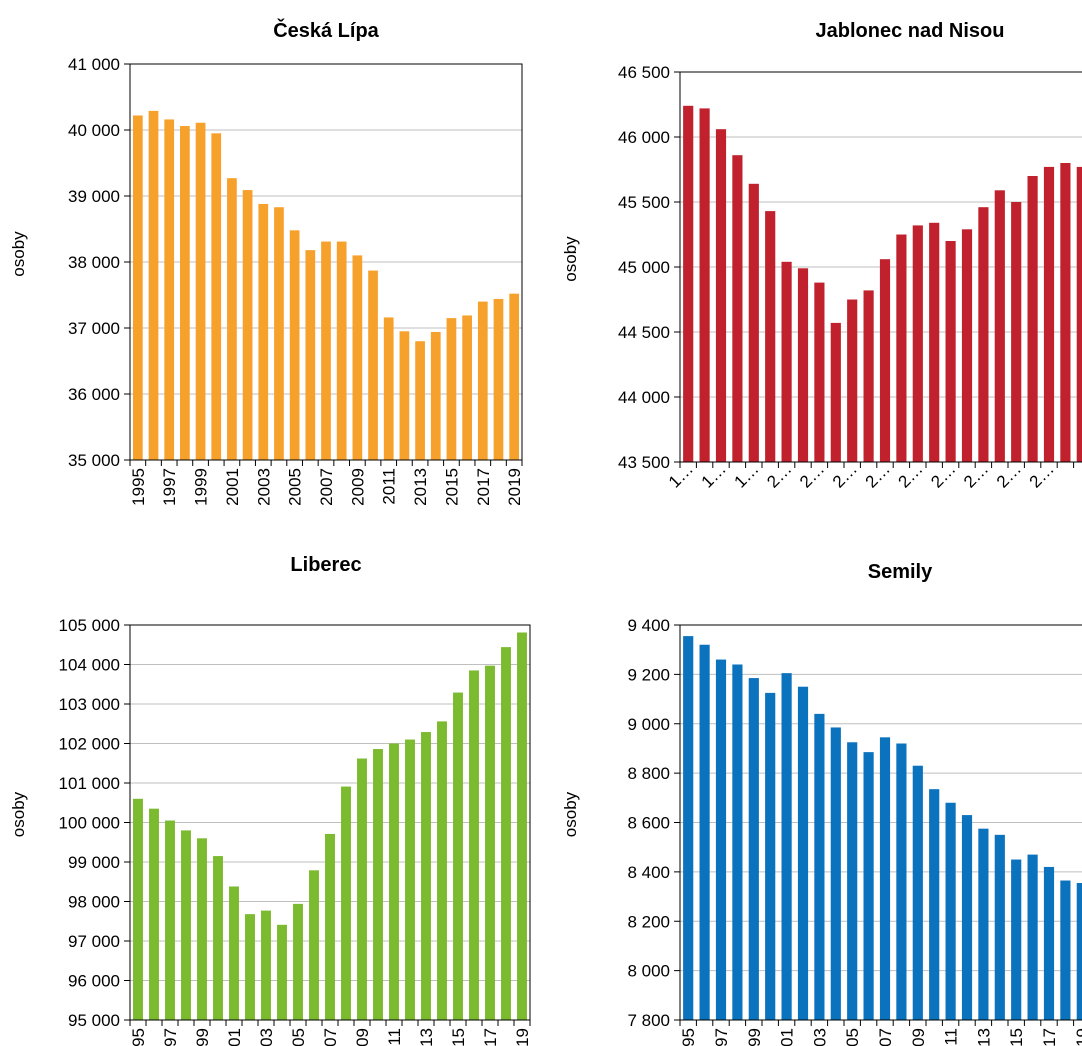 The image size is (1082, 1046). I want to click on y-tick-label: 46 500, so click(644, 72).